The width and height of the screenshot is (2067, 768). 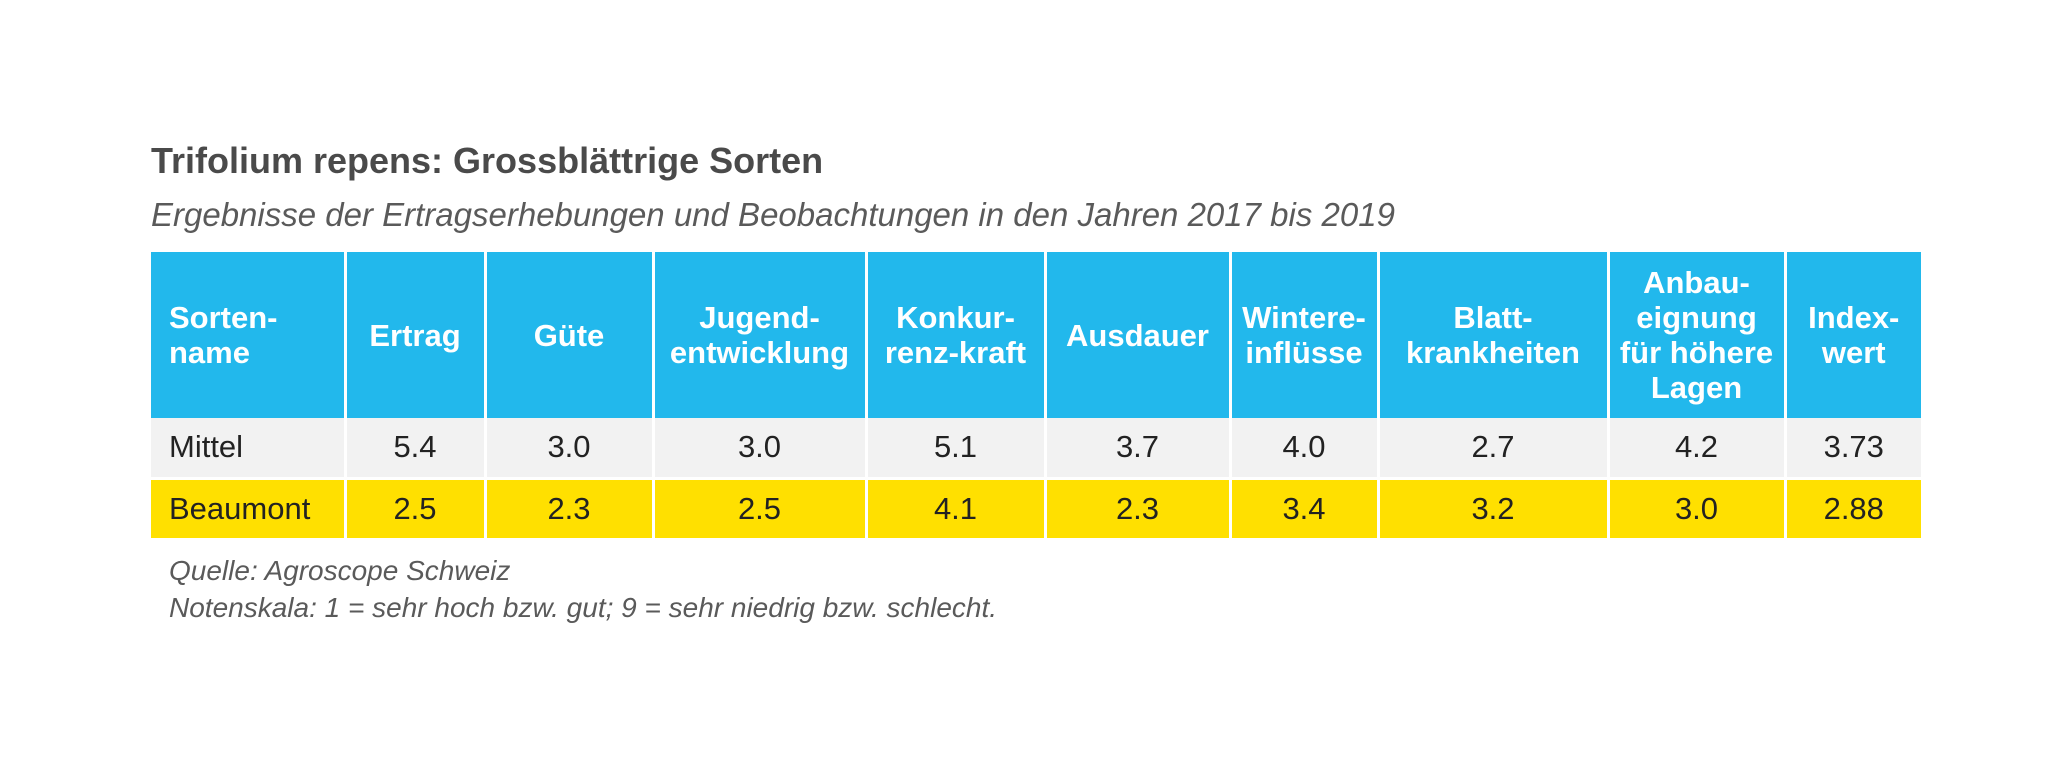 What do you see at coordinates (1492, 352) in the screenshot?
I see `header-line: krankheiten` at bounding box center [1492, 352].